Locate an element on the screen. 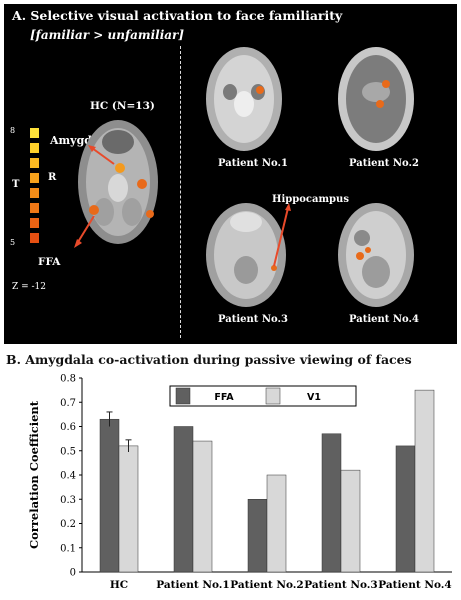 This screenshot has width=461, height=600. legend-swatch-v1 is located at coordinates (273, 396).